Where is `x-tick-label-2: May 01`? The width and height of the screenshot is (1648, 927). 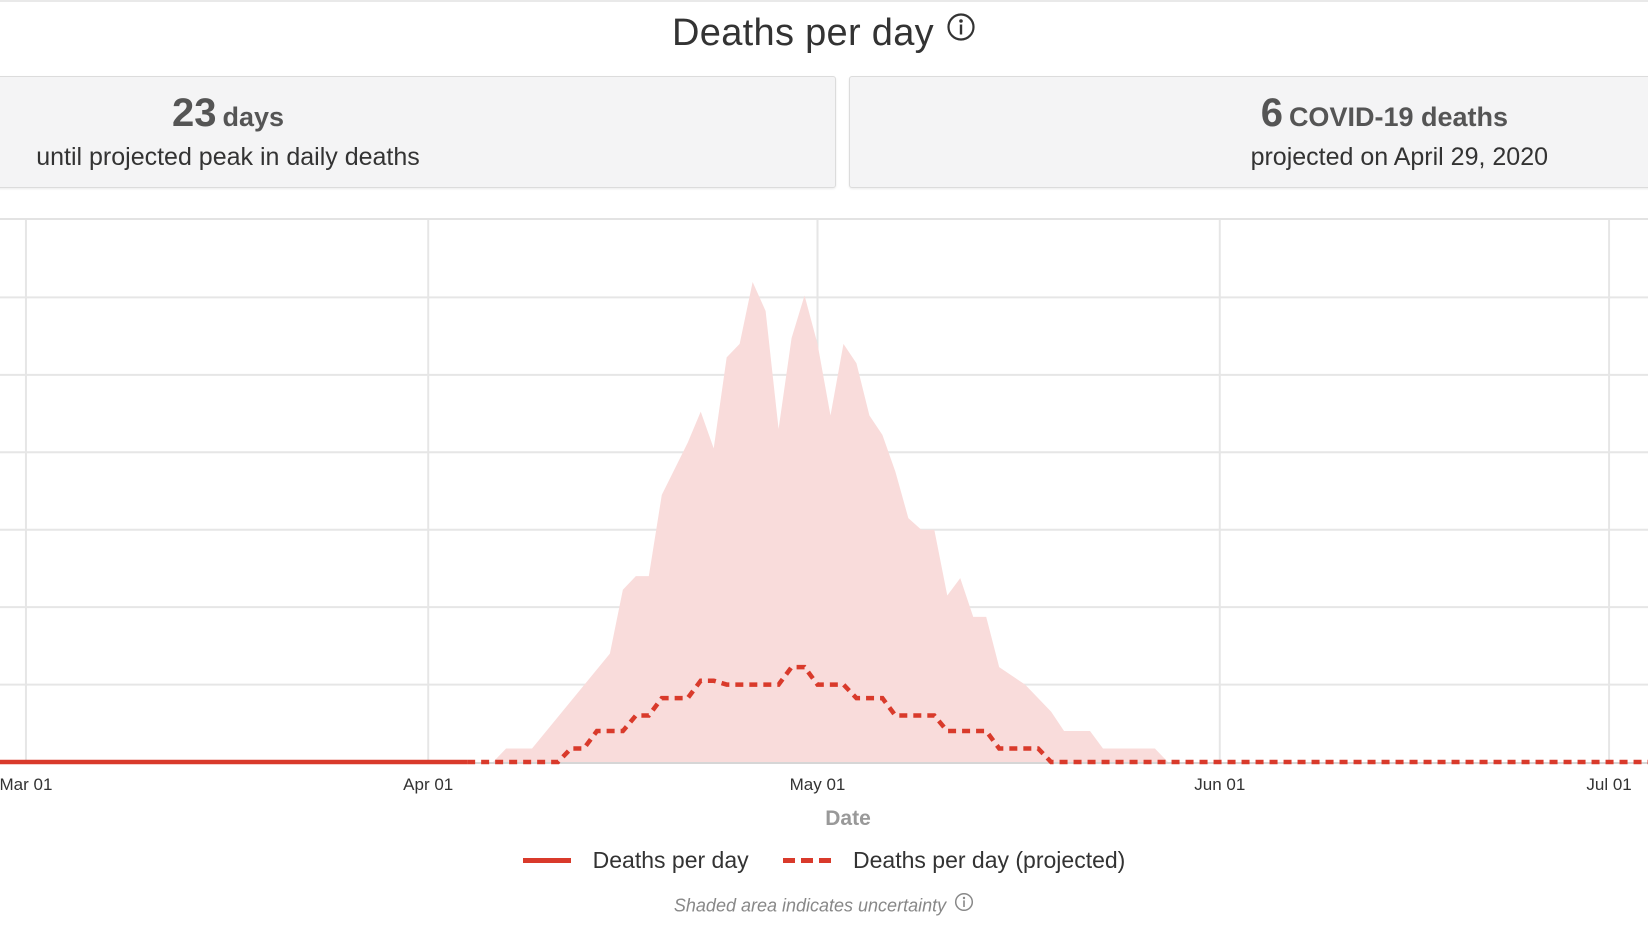
x-tick-label-2: May 01 is located at coordinates (818, 784).